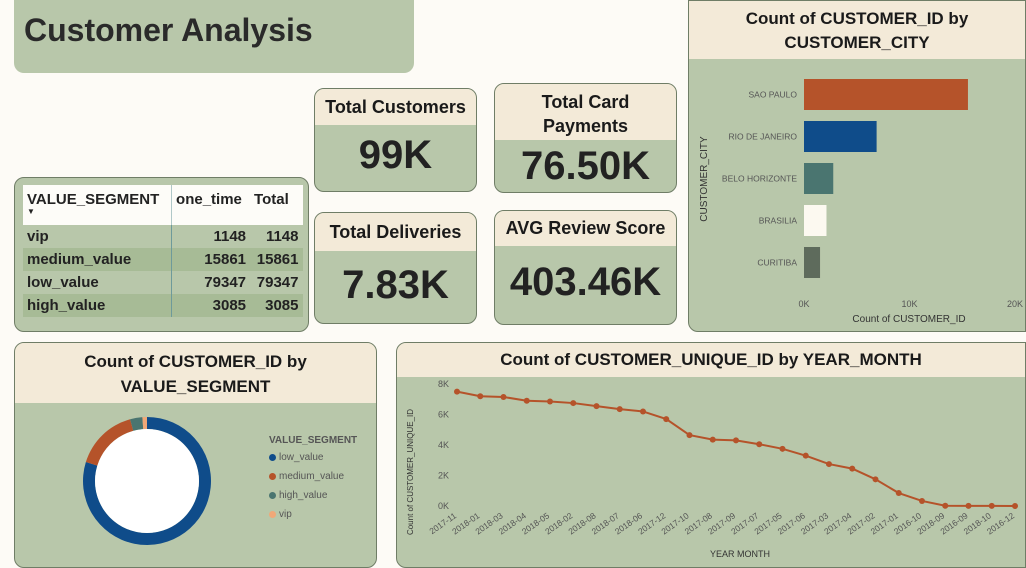 Image resolution: width=1026 pixels, height=568 pixels. Describe the element at coordinates (410, 472) in the screenshot. I see `y-axis-title: Count of CUSTOMER_UNIQUE_ID` at that location.